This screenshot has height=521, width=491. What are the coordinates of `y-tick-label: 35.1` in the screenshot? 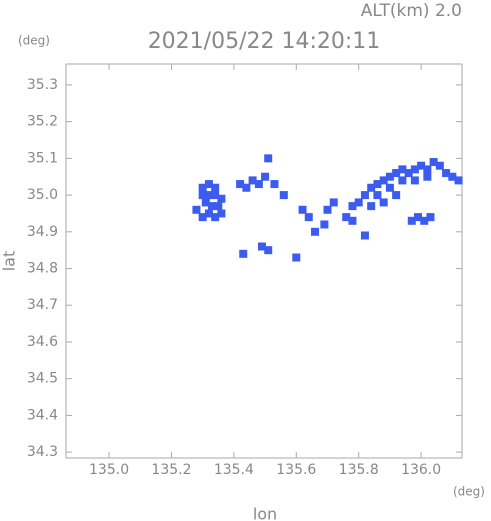 It's located at (42, 158).